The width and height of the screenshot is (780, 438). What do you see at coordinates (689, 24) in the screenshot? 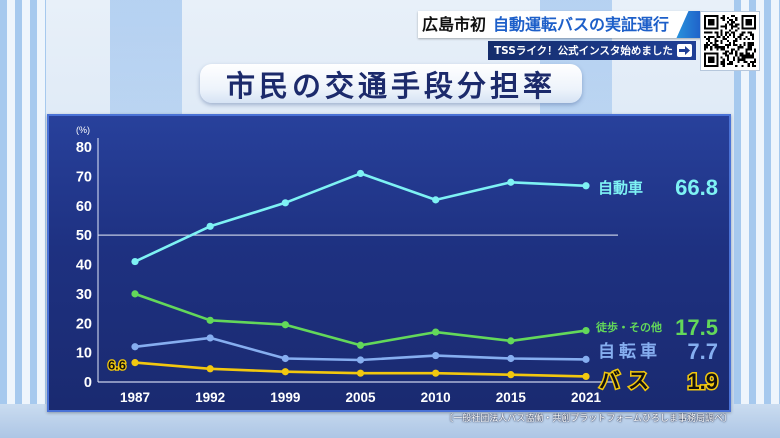
I see `headline-accent-stripe` at bounding box center [689, 24].